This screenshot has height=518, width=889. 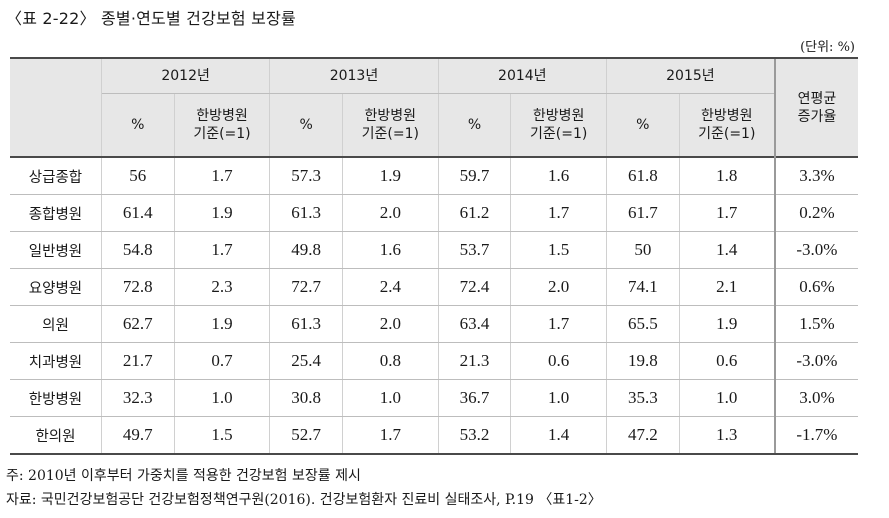 What do you see at coordinates (642, 398) in the screenshot?
I see `cell-pct: 35.3` at bounding box center [642, 398].